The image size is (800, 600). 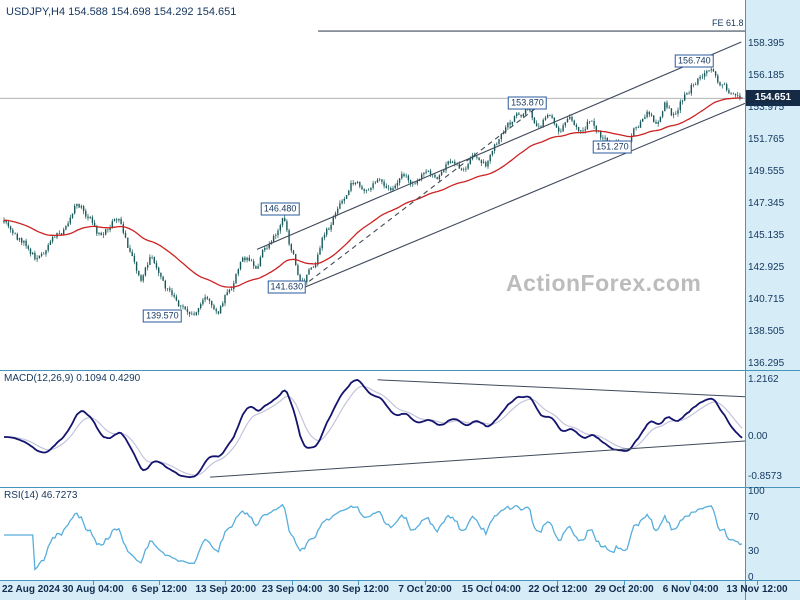 What do you see at coordinates (373, 537) in the screenshot?
I see `rsi-line` at bounding box center [373, 537].